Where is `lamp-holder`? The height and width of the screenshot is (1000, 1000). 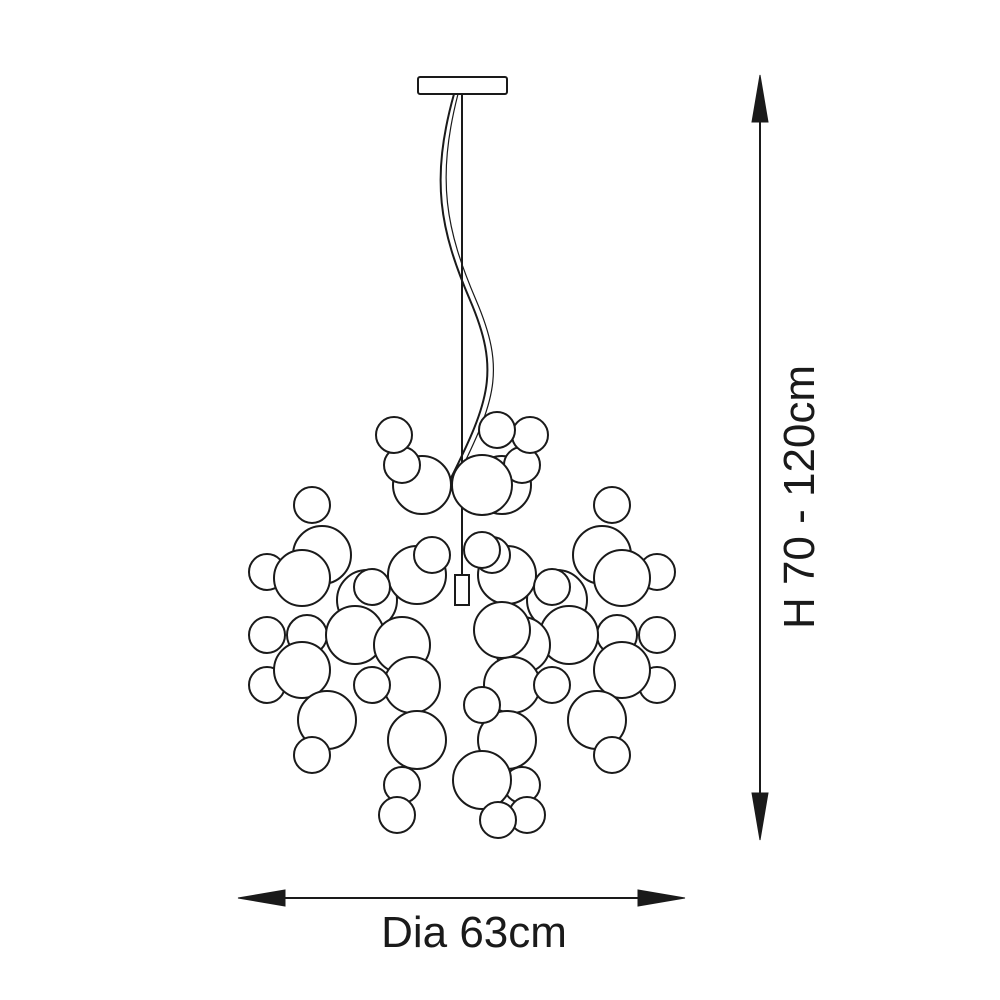 lamp-holder is located at coordinates (462, 590).